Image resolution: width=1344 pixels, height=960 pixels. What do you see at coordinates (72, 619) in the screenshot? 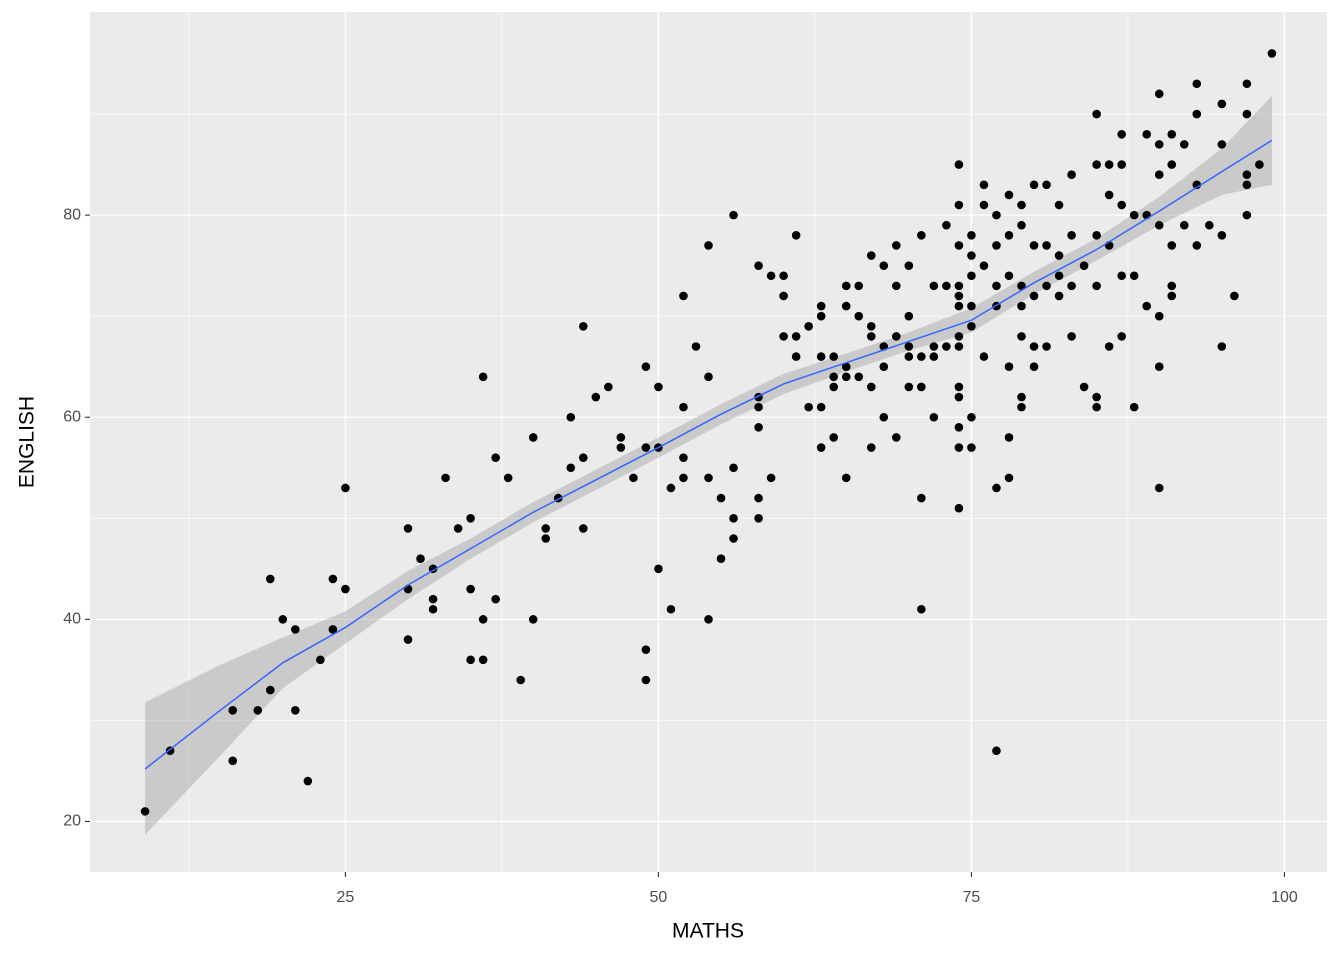
I see `y-tick-label: 40` at bounding box center [72, 619].